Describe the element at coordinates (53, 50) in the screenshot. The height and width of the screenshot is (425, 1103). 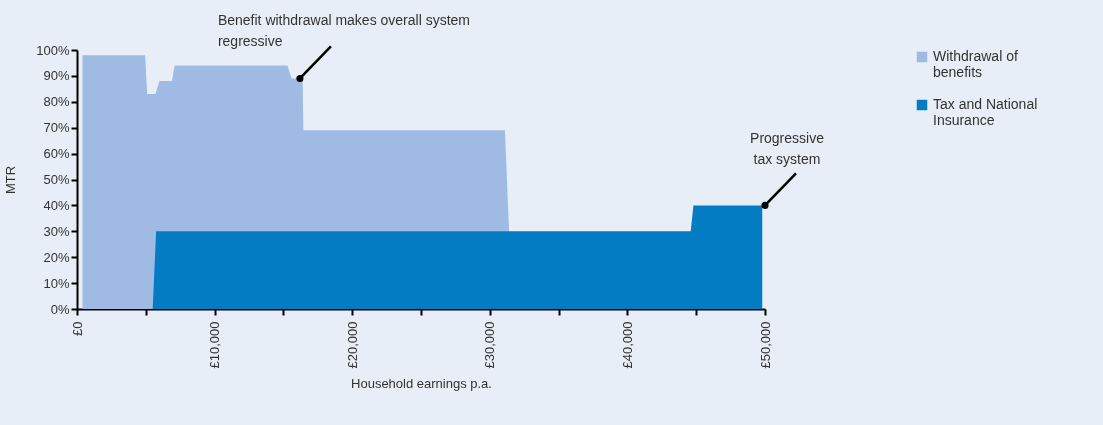
I see `y-tick-label: 100%` at that location.